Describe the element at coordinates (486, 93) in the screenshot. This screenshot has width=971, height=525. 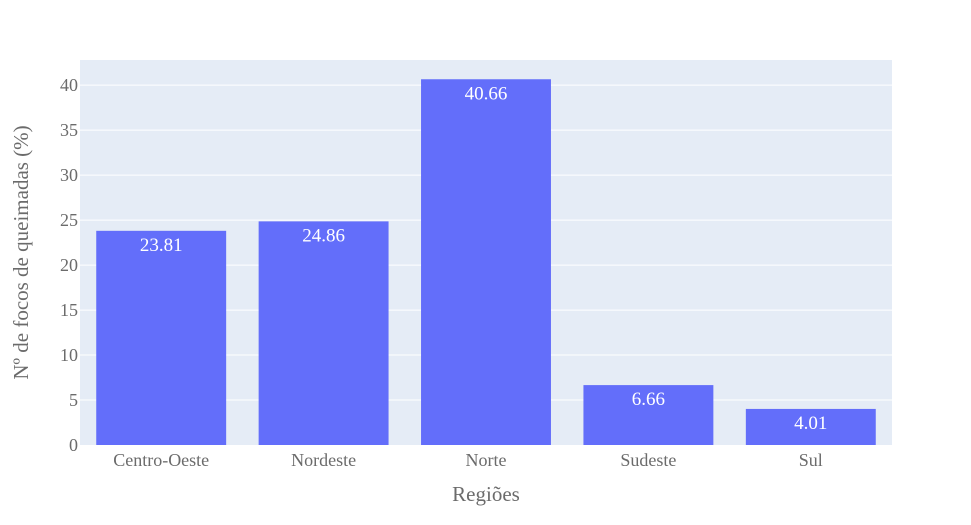
I see `bar-value-label: 40.66` at that location.